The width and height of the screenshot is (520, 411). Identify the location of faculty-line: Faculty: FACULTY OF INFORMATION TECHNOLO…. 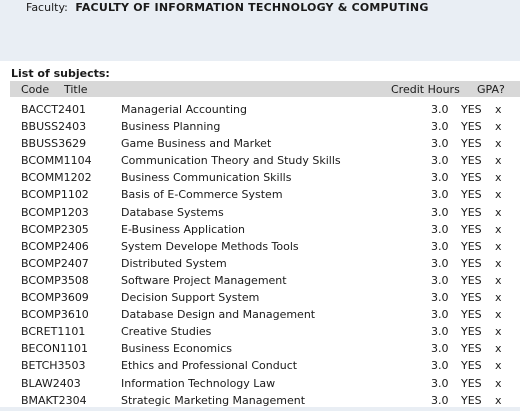
(227, 7).